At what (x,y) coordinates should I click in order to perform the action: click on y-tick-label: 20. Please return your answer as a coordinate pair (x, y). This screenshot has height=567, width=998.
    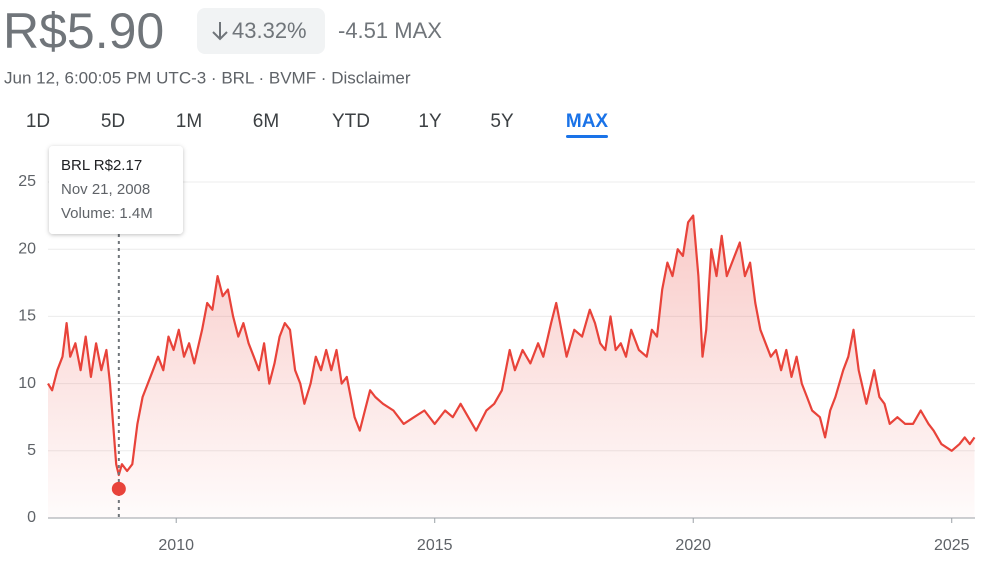
    Looking at the image, I should click on (27, 248).